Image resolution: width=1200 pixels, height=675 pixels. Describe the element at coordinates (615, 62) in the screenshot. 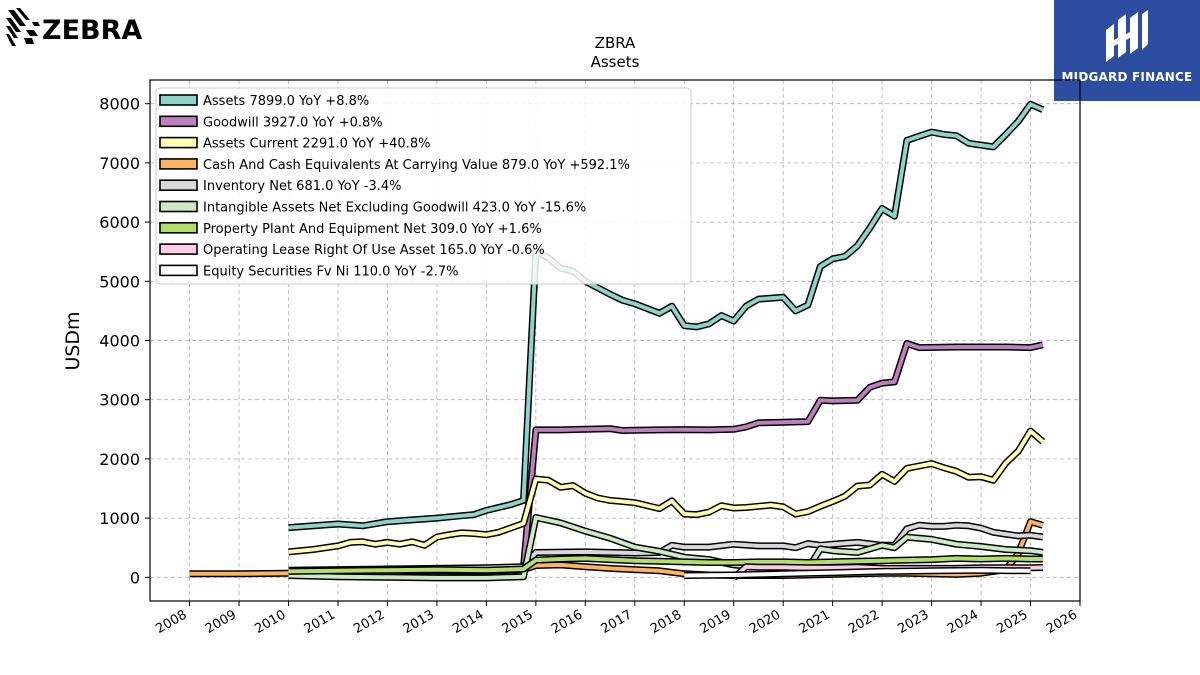

I see `chart-subtitle: Assets` at that location.